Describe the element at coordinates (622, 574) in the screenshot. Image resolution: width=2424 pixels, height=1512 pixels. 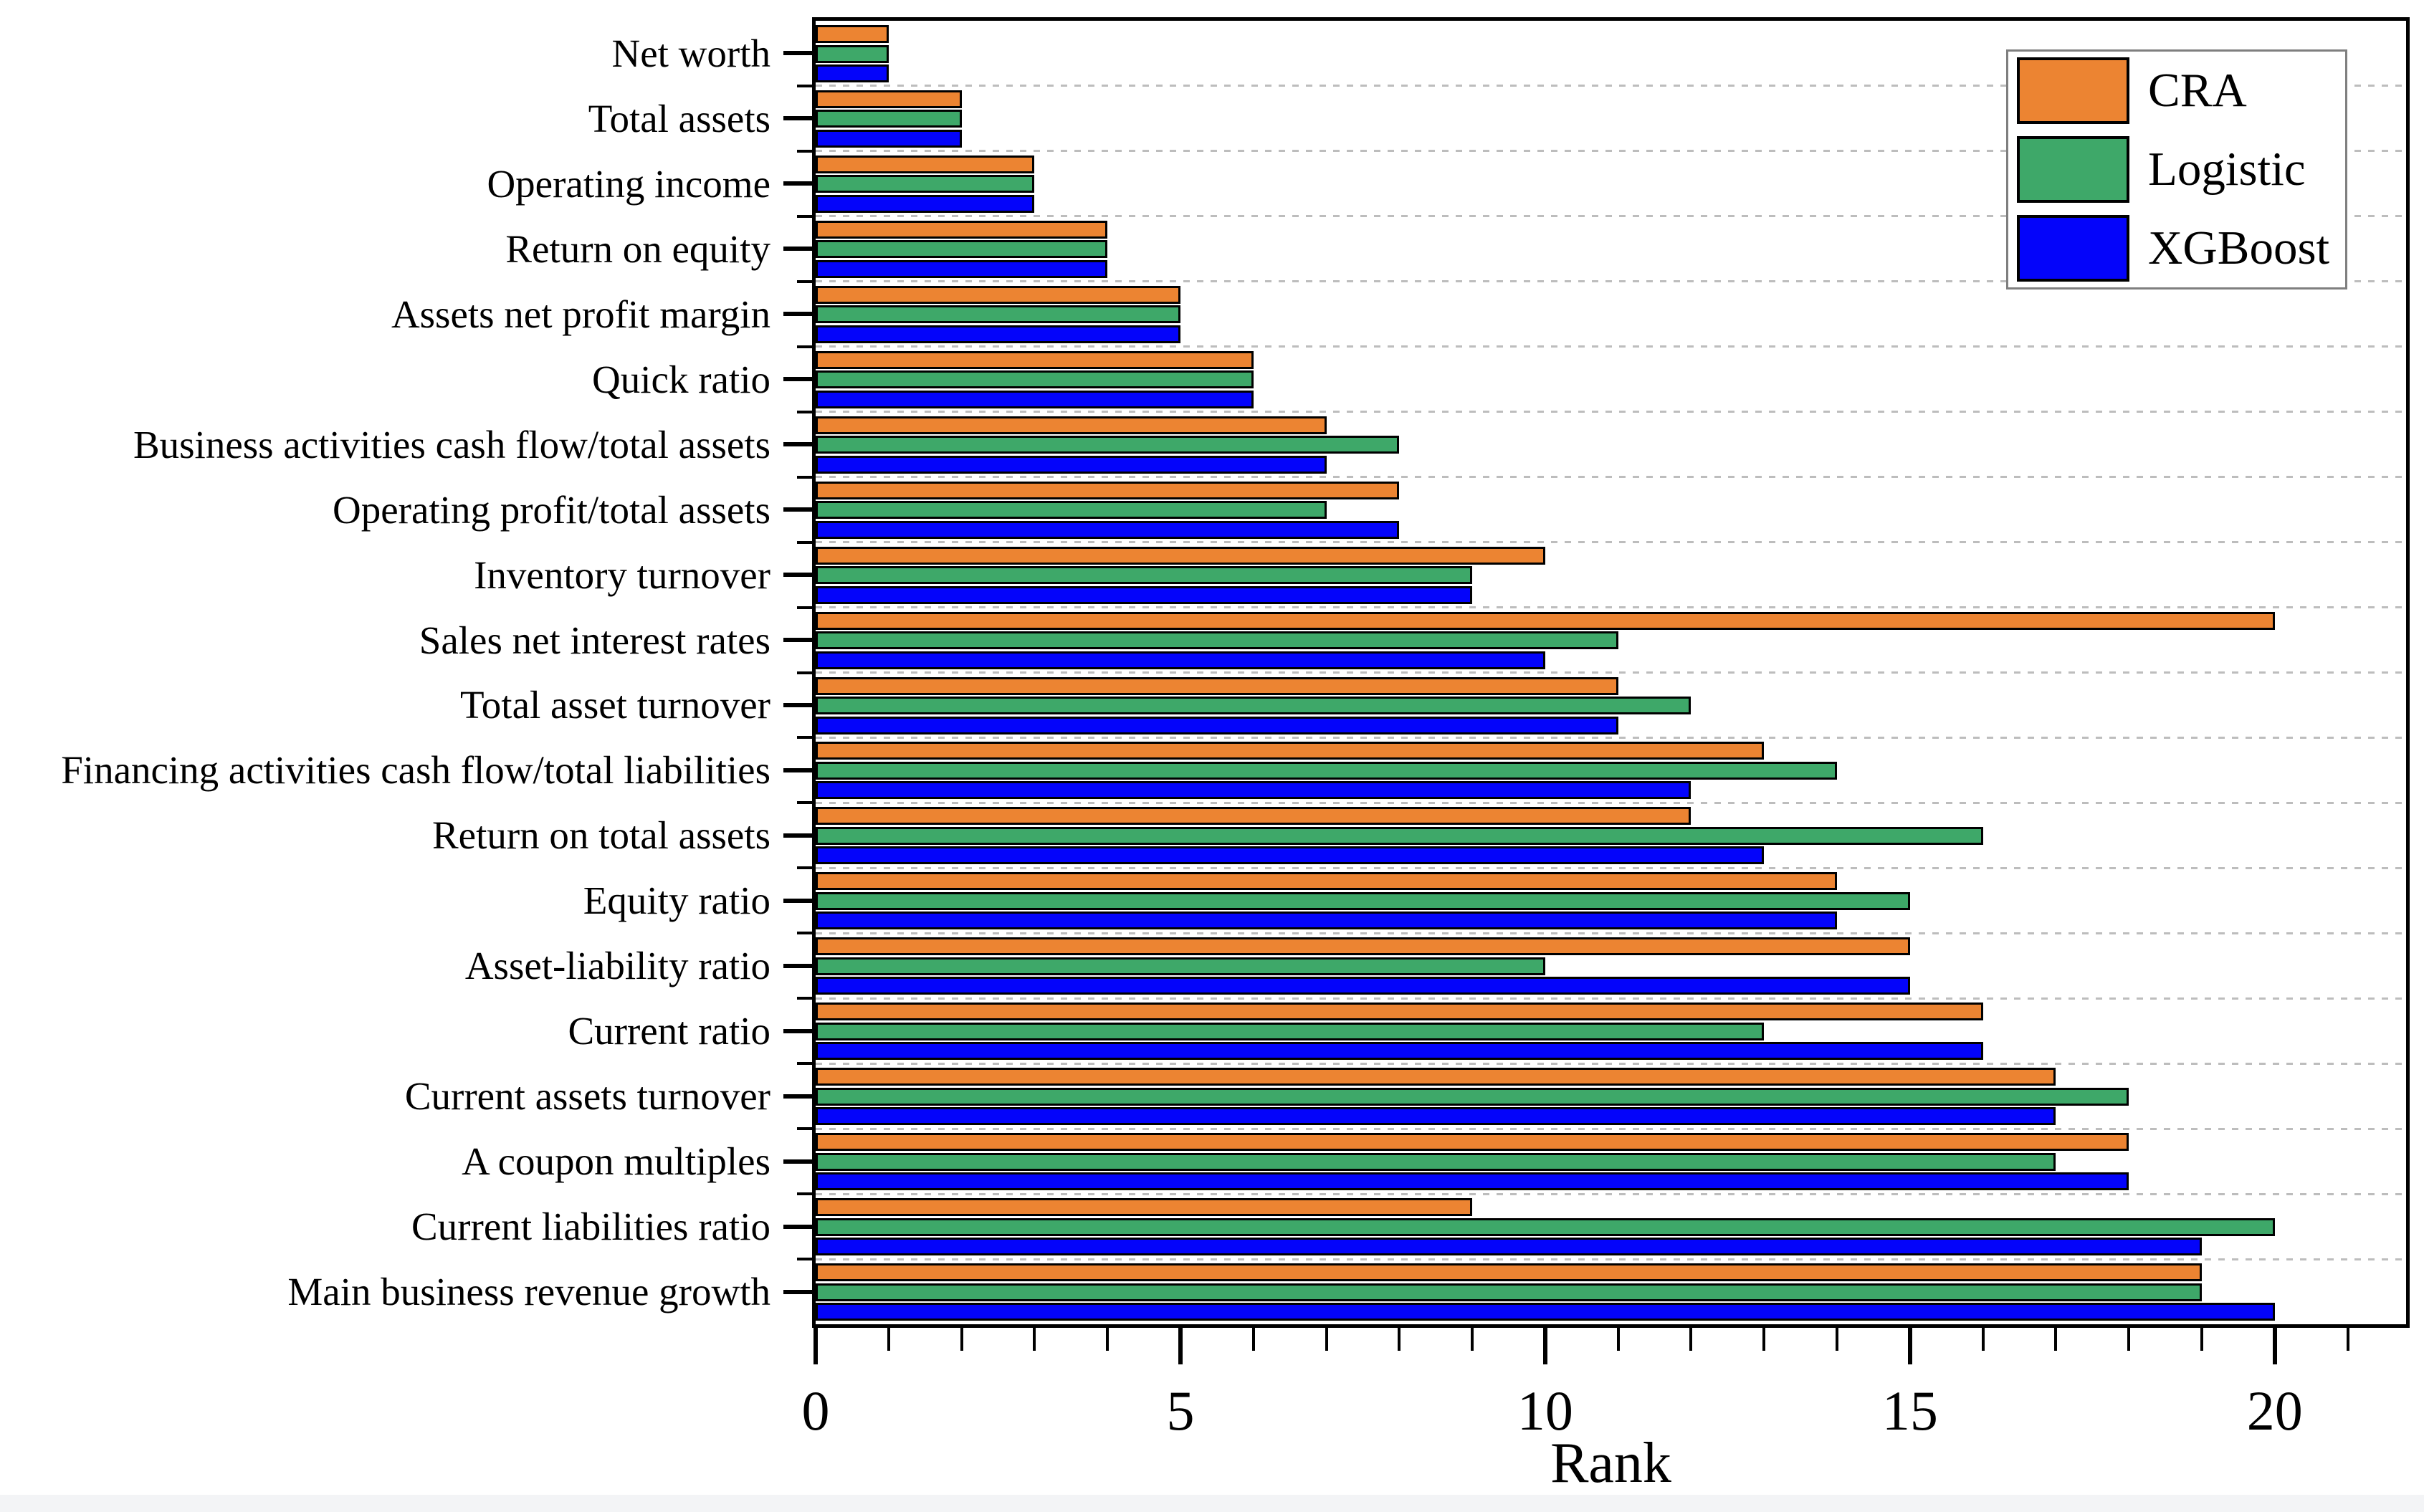
I see `y-axis-category-label: Inventory turnover` at that location.